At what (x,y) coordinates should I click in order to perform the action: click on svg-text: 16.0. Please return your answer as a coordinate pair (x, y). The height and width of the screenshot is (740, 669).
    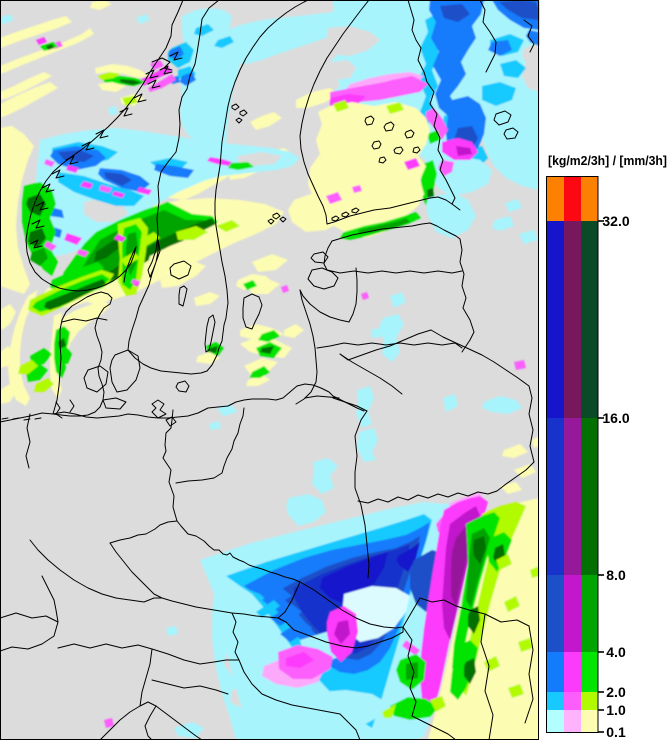
    Looking at the image, I should click on (615, 418).